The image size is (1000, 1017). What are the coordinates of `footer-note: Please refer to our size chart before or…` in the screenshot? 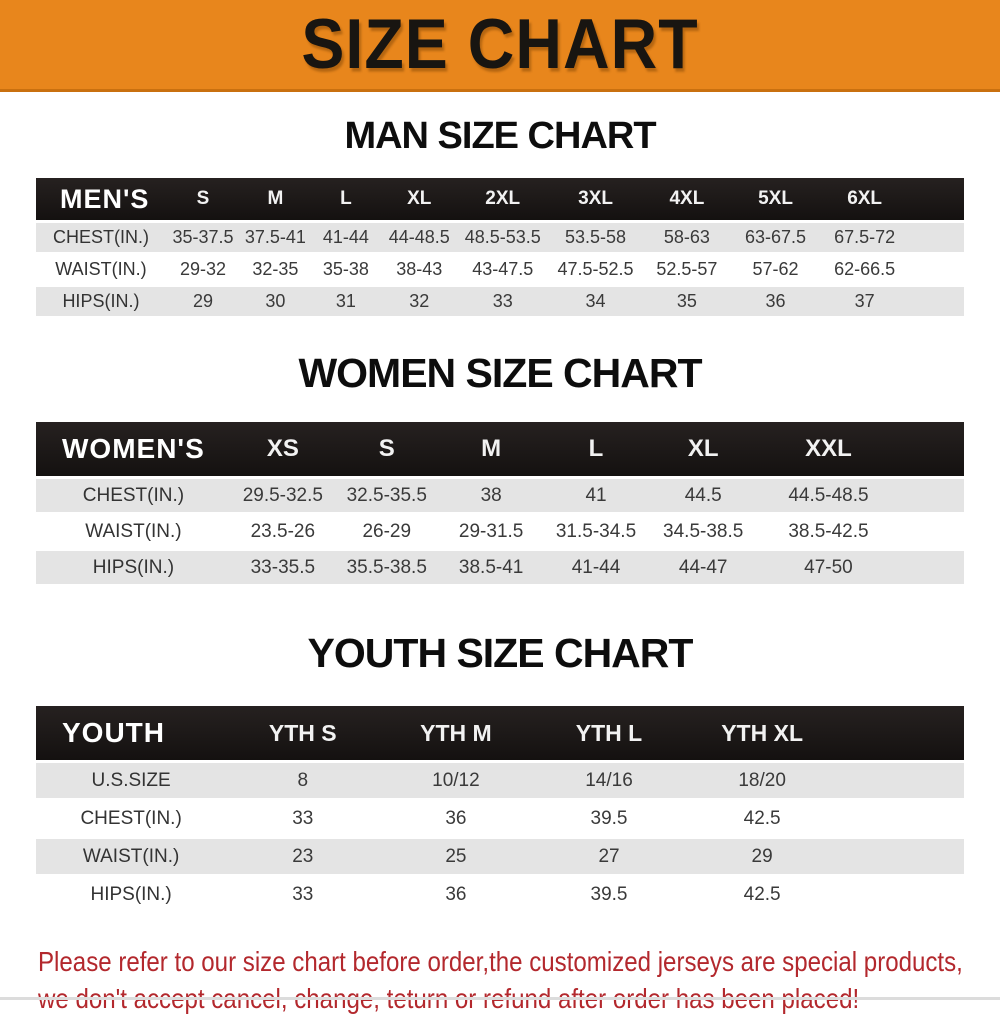 It's located at (519, 980).